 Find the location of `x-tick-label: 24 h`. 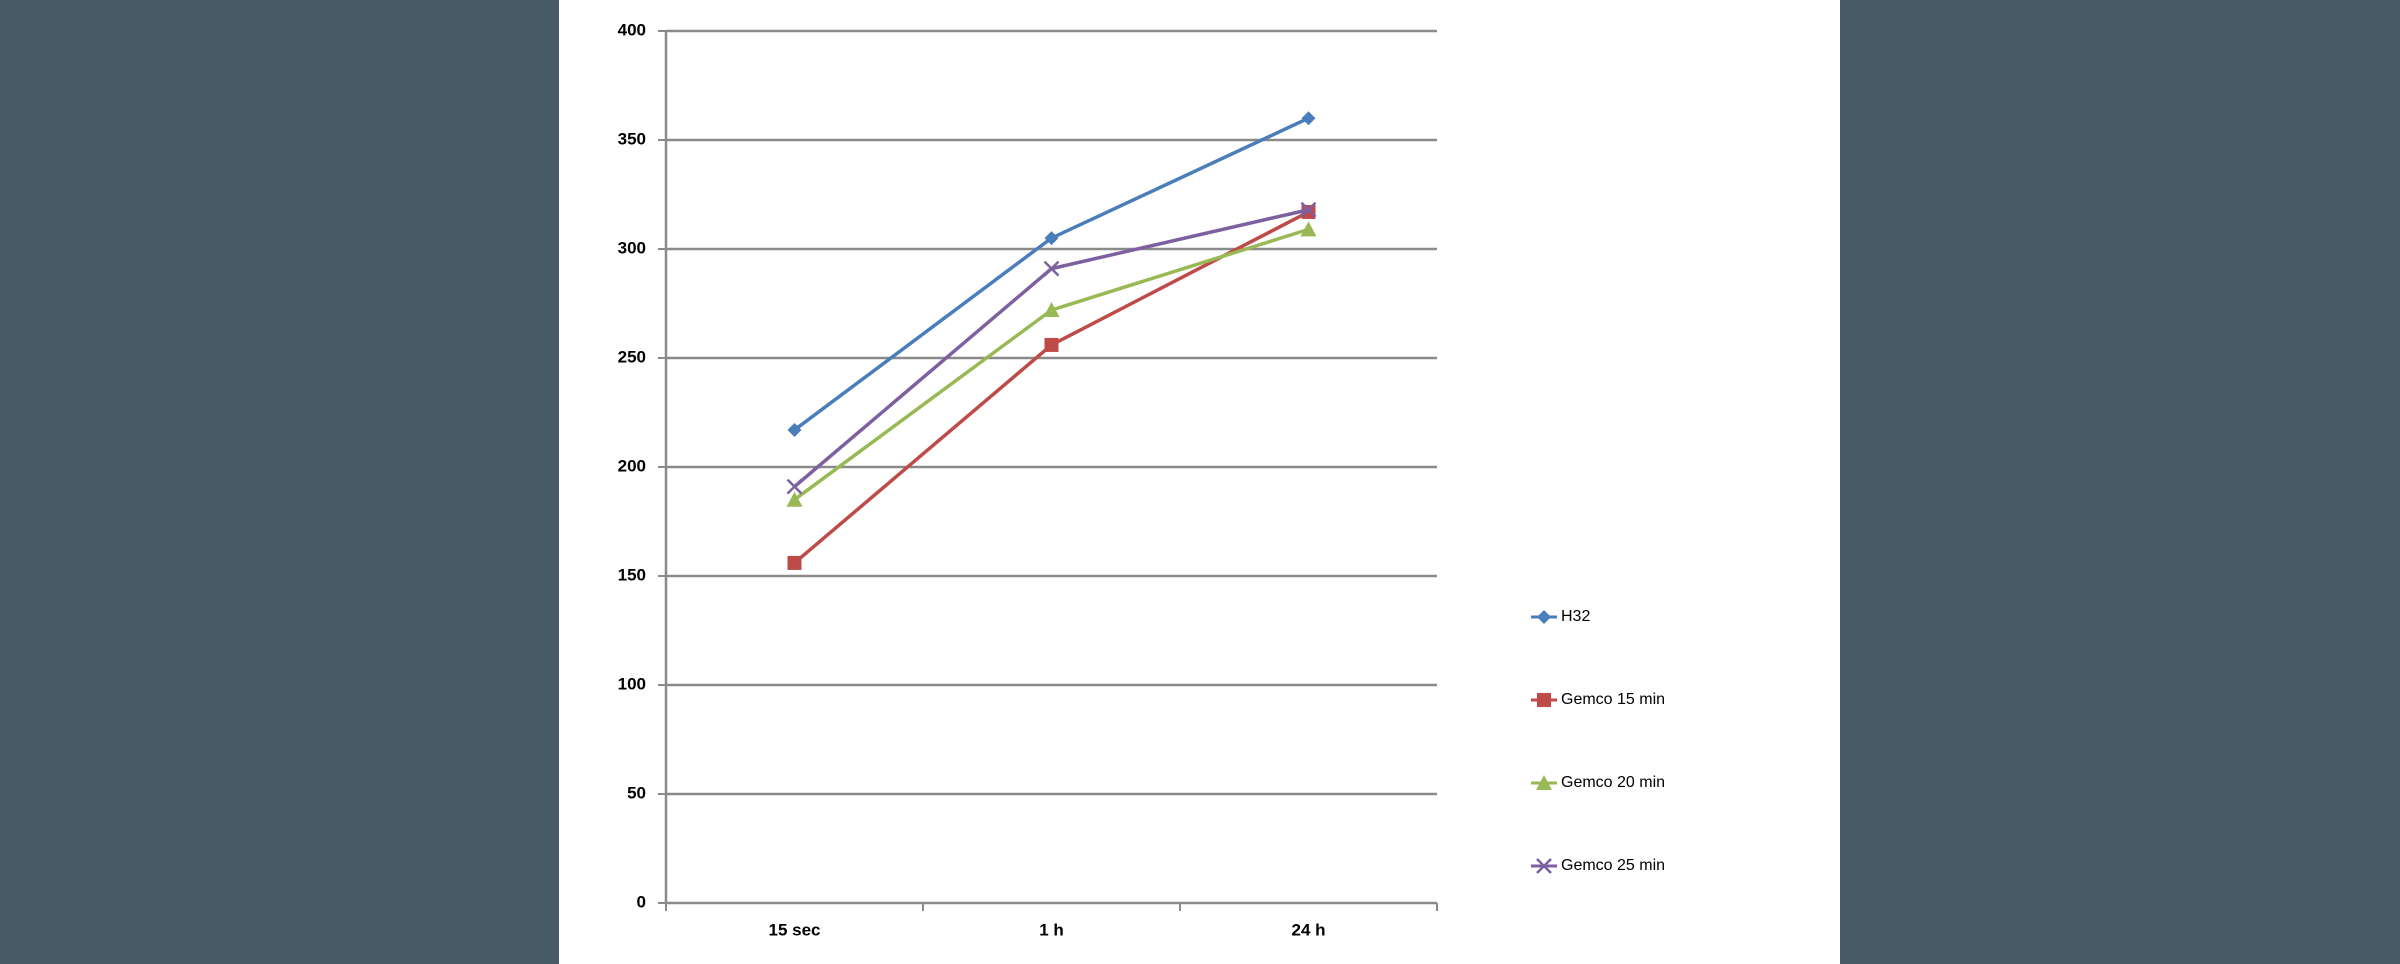

x-tick-label: 24 h is located at coordinates (1308, 929).